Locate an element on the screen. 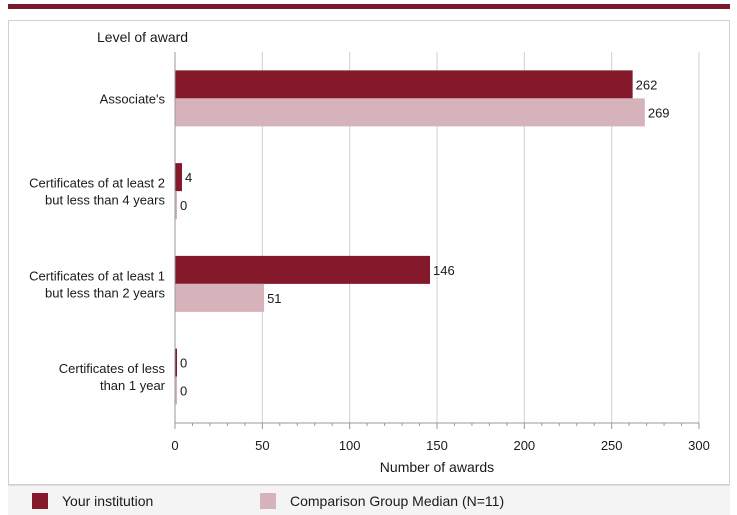 Image resolution: width=737 pixels, height=515 pixels. legend-swatch-comparison-median is located at coordinates (268, 501).